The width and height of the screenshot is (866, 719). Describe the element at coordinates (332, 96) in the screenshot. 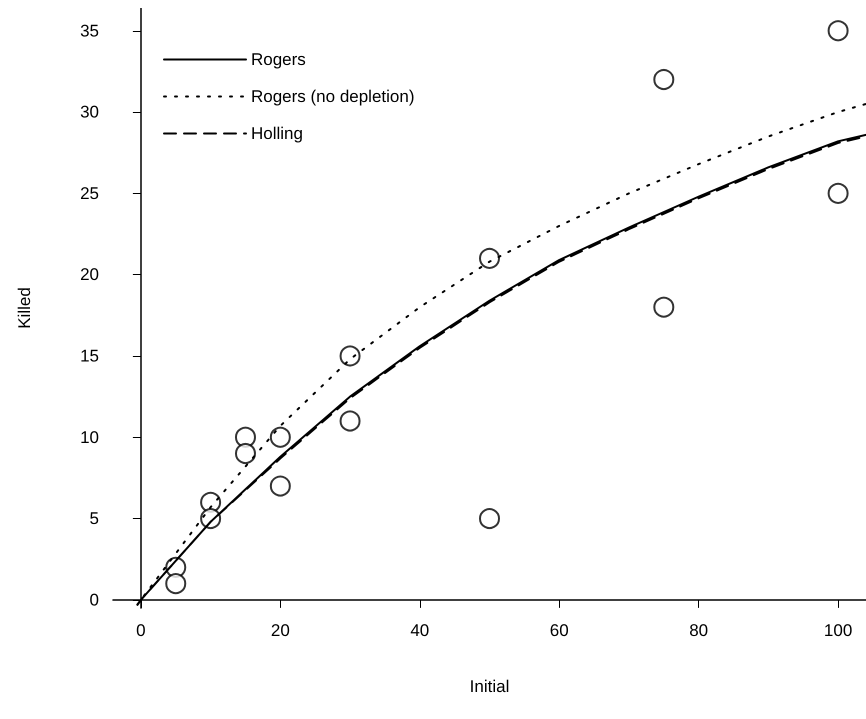

I see `legend-label: Rogers (no depletion)` at that location.